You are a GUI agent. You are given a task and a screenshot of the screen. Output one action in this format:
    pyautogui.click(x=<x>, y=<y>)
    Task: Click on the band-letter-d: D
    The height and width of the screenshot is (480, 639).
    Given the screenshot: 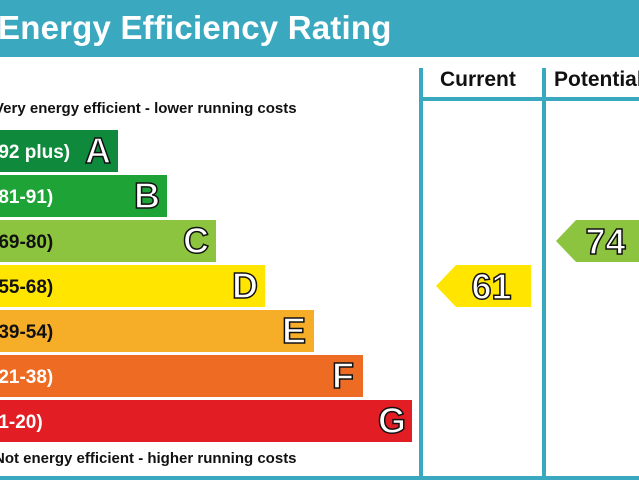 What is the action you would take?
    pyautogui.click(x=245, y=285)
    